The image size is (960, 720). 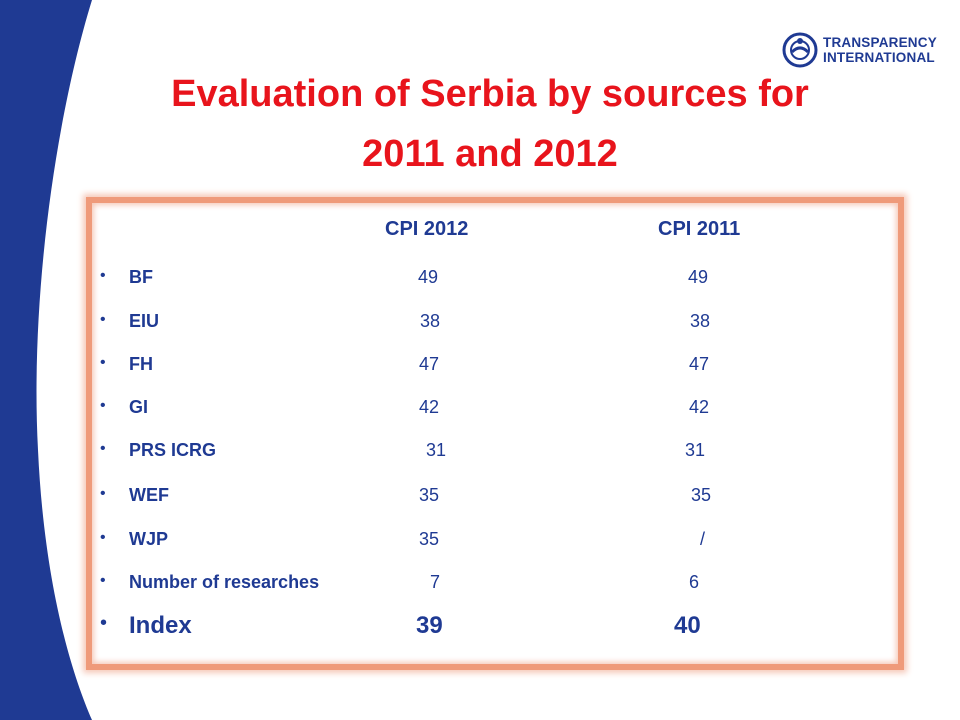 I want to click on title-line-1: Evaluation of Serbia by sources for, so click(x=490, y=94).